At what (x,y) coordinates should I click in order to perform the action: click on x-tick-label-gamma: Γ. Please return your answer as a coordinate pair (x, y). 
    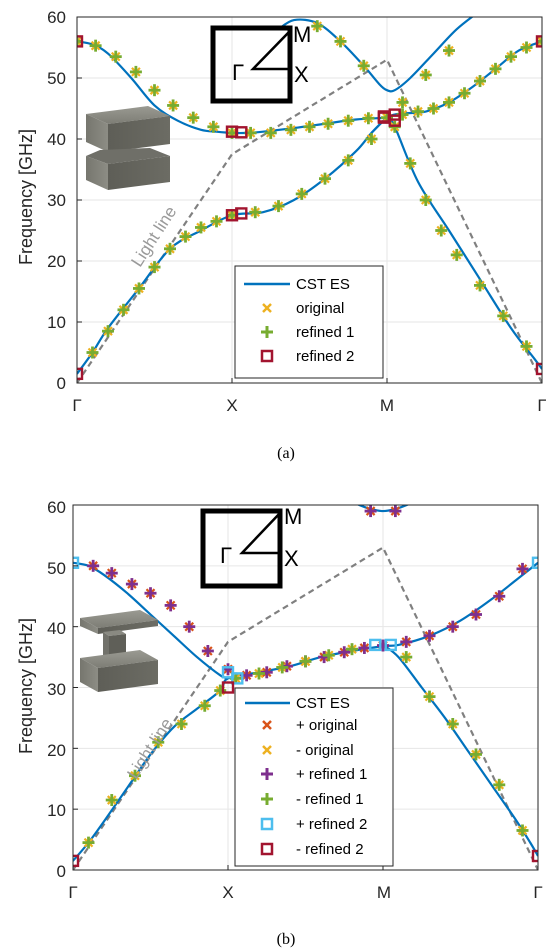
    Looking at the image, I should click on (537, 892).